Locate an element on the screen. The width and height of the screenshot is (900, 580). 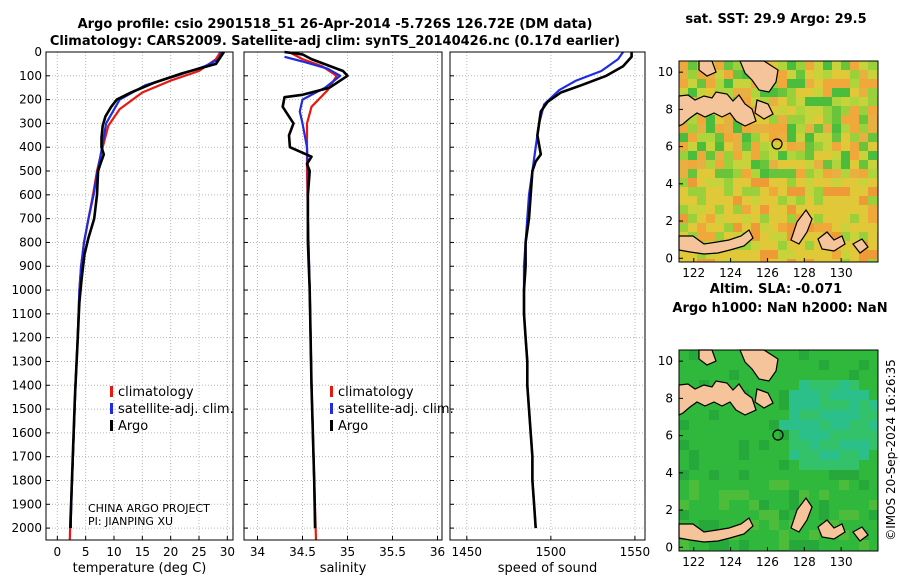
sst-map-land is located at coordinates (773, 157).